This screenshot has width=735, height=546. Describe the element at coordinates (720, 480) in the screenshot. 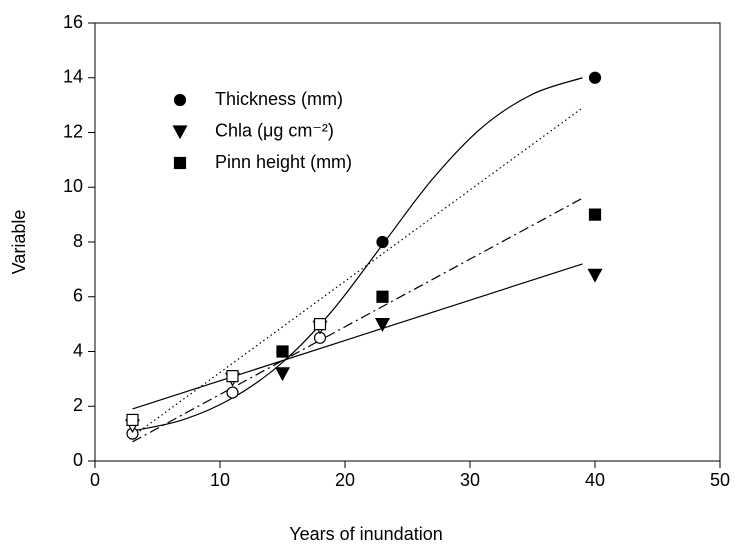

I see `x-tick-label: 50` at that location.